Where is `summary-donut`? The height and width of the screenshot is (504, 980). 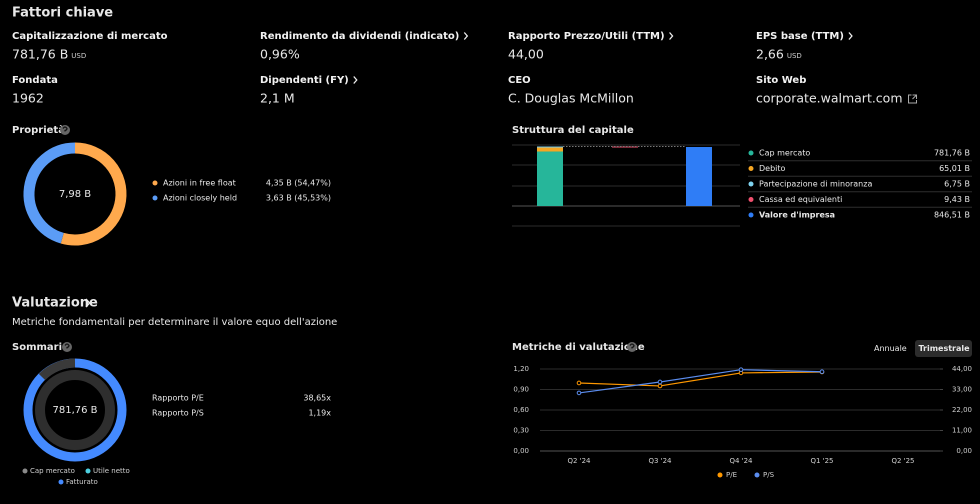 summary-donut is located at coordinates (75, 410).